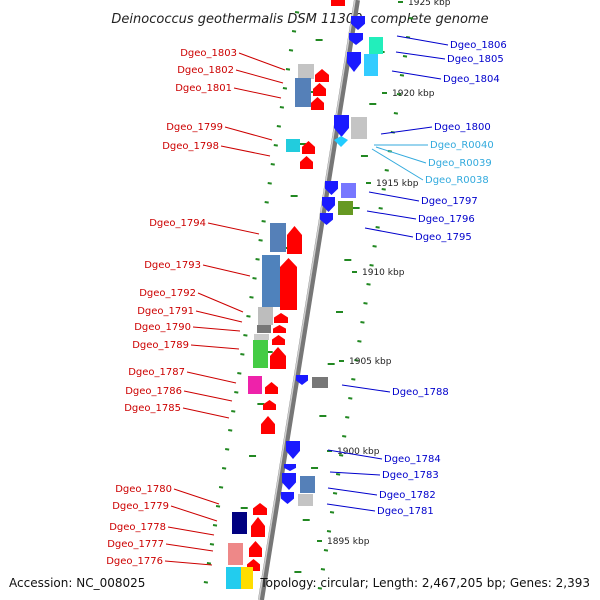  Describe the element at coordinates (134, 561) in the screenshot. I see `gene-label: Dgeo_1776` at that location.